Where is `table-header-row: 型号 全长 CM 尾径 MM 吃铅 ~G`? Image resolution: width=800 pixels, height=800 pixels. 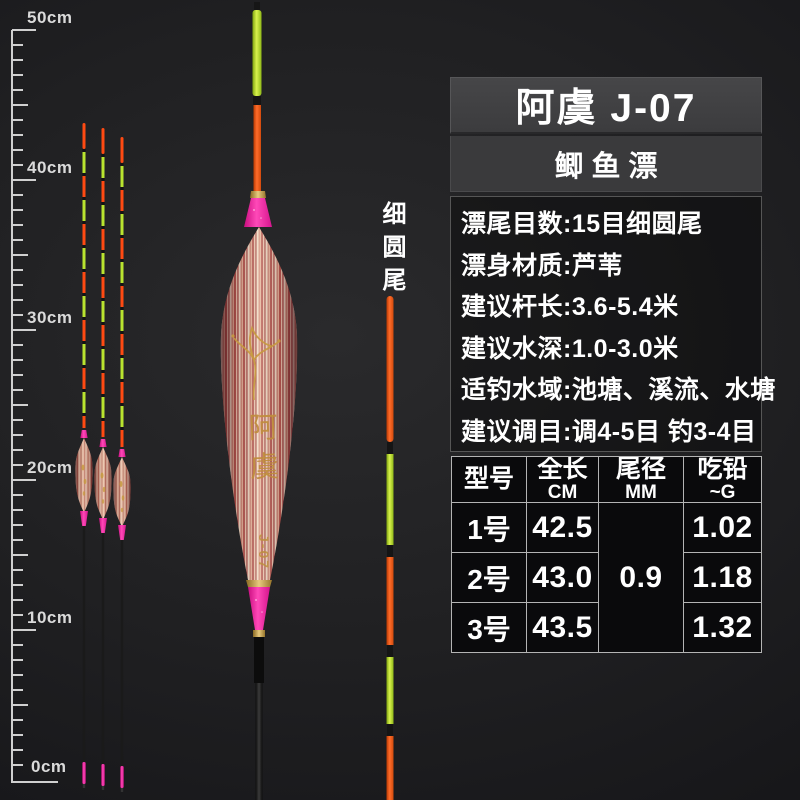
table-header-row: 型号 全长 CM 尾径 MM 吃铅 ~G is located at coordinates (606, 479).